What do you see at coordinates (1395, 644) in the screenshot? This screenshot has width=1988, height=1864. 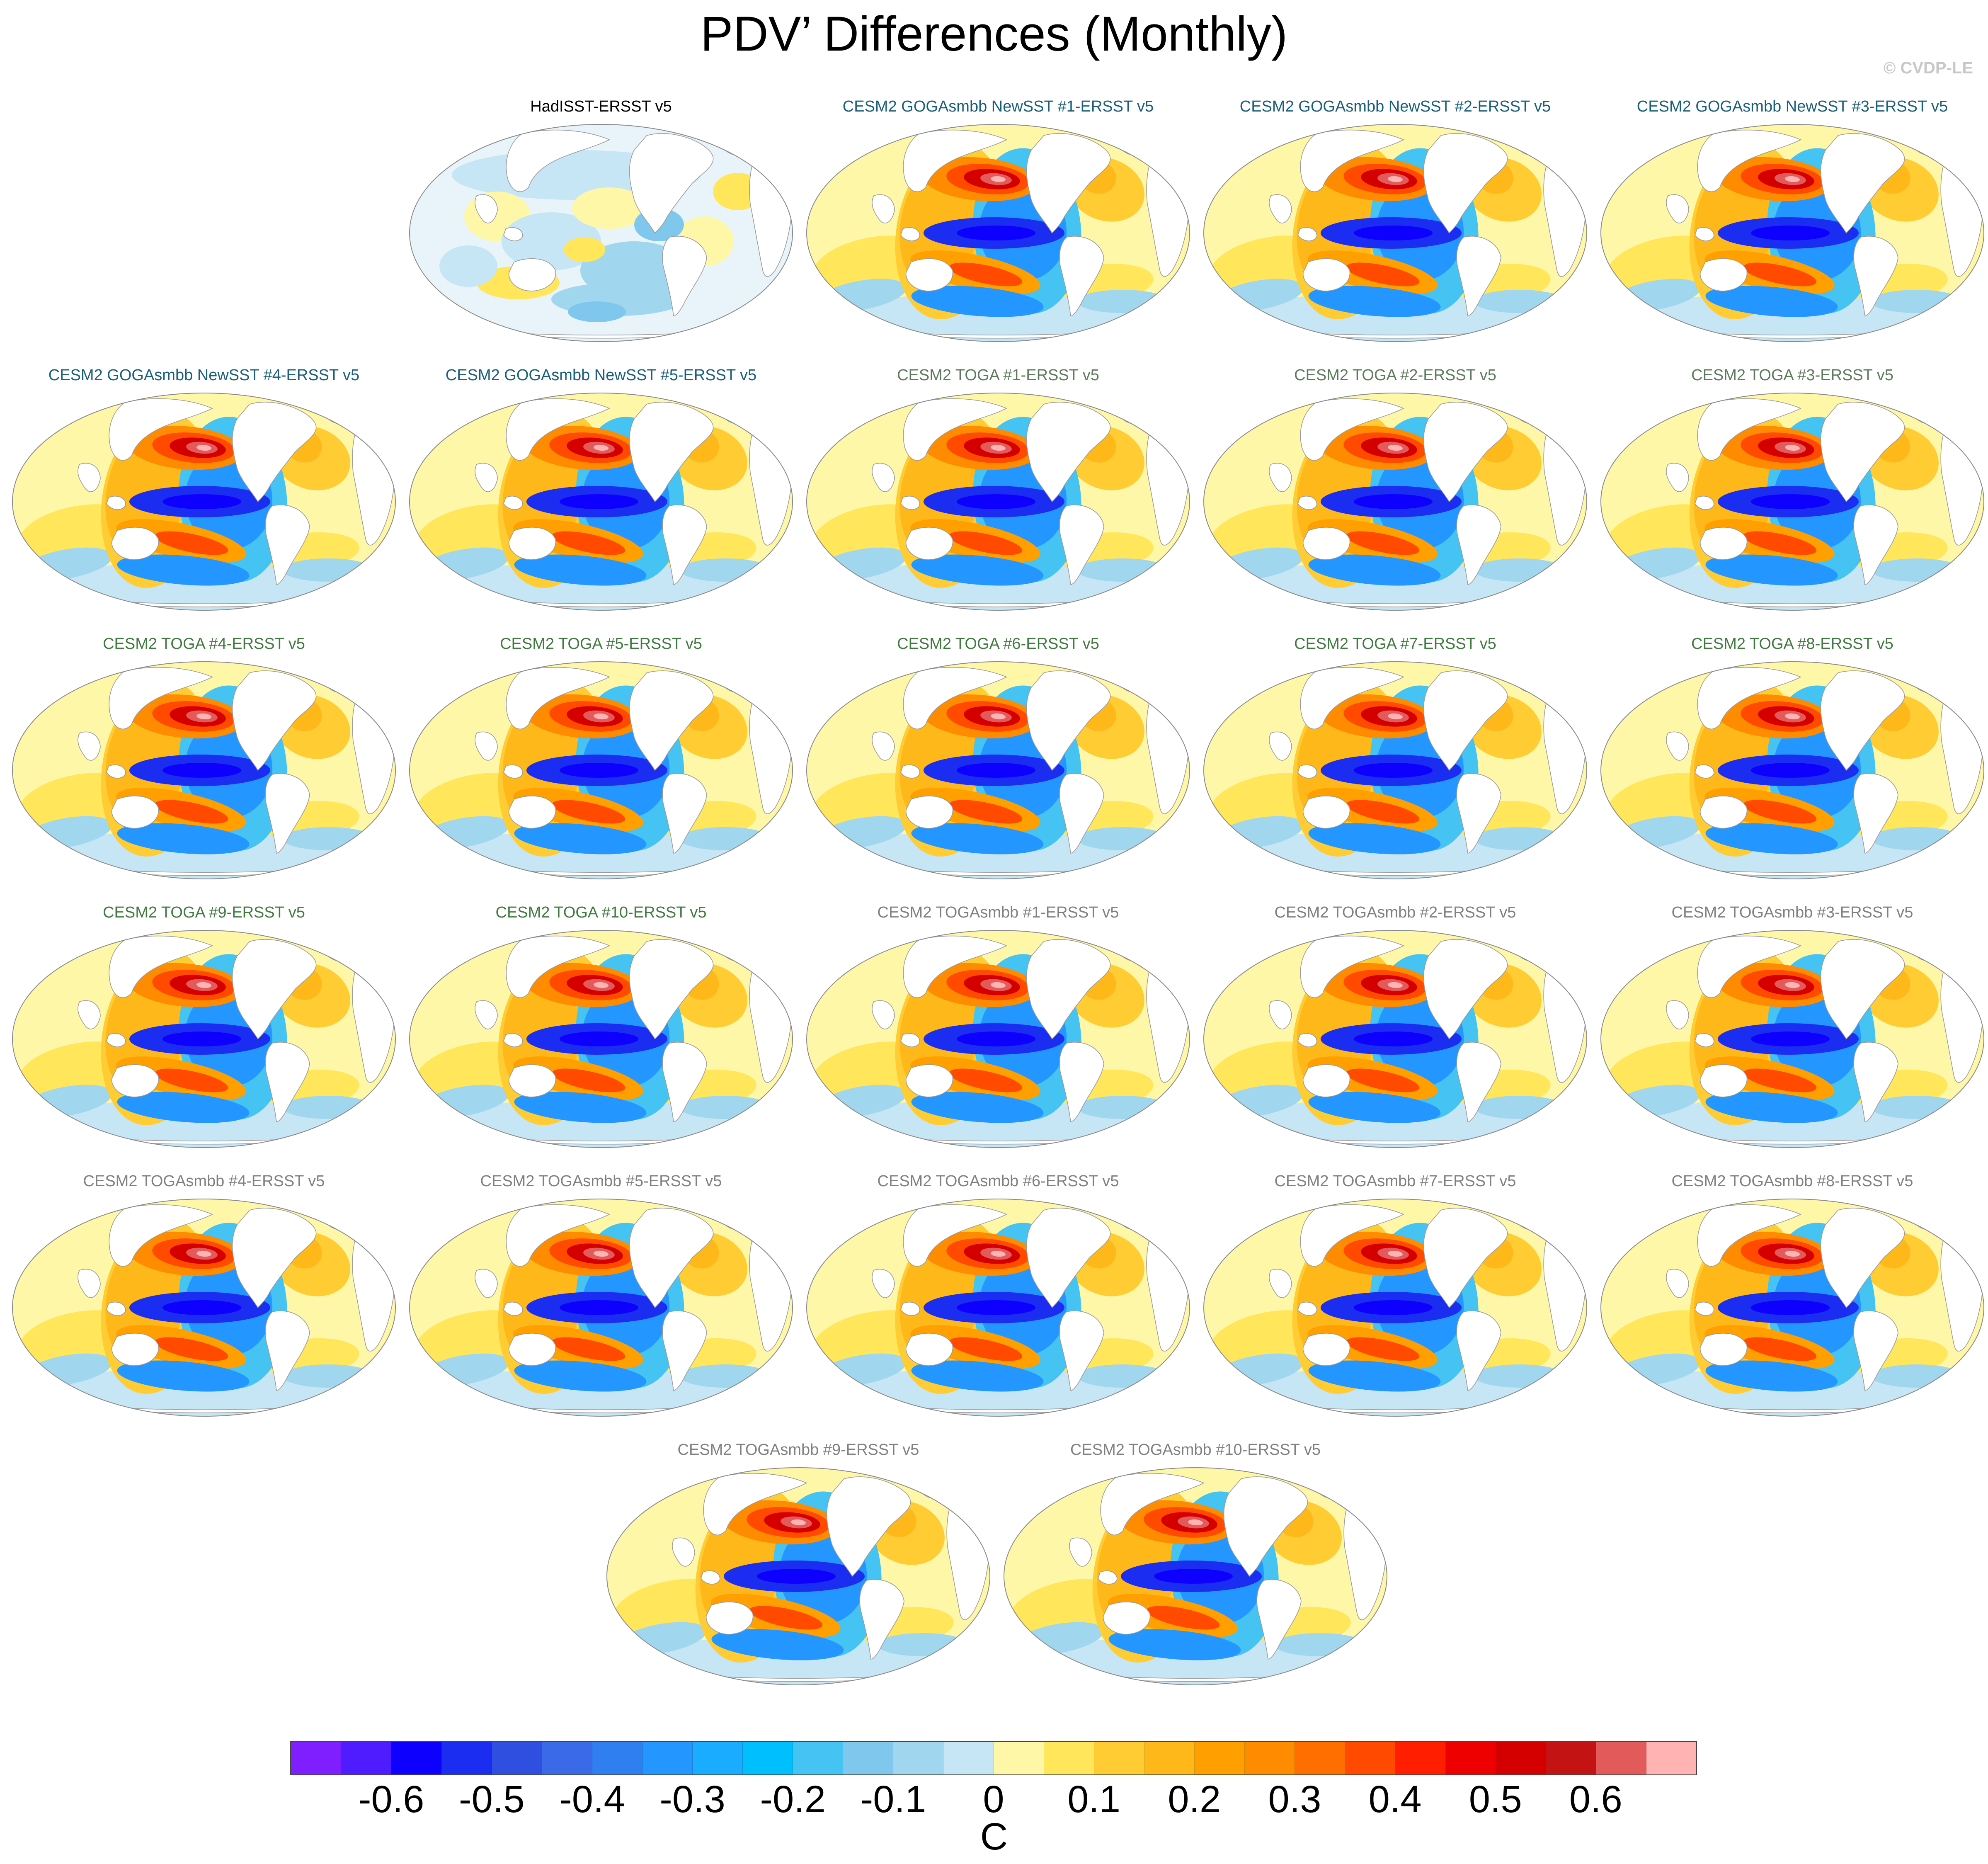 I see `panel-title: CESM2 TOGA #7-ERSST v5` at bounding box center [1395, 644].